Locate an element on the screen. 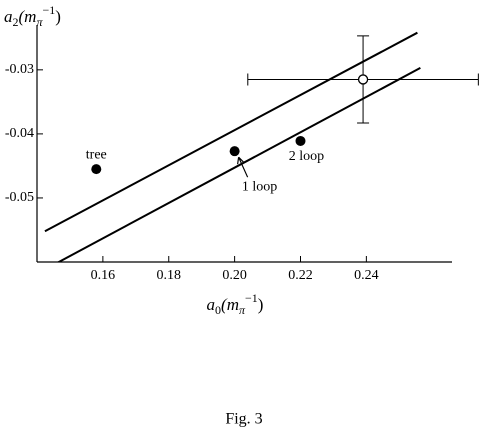 This screenshot has width=488, height=438. x-tick-label: 0.20 is located at coordinates (234, 275).